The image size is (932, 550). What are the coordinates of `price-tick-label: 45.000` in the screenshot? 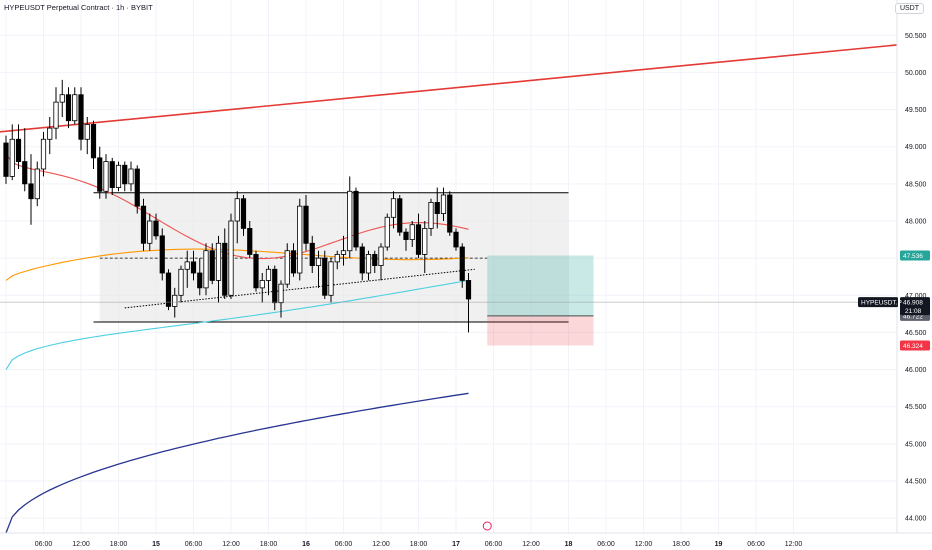 It's located at (916, 444).